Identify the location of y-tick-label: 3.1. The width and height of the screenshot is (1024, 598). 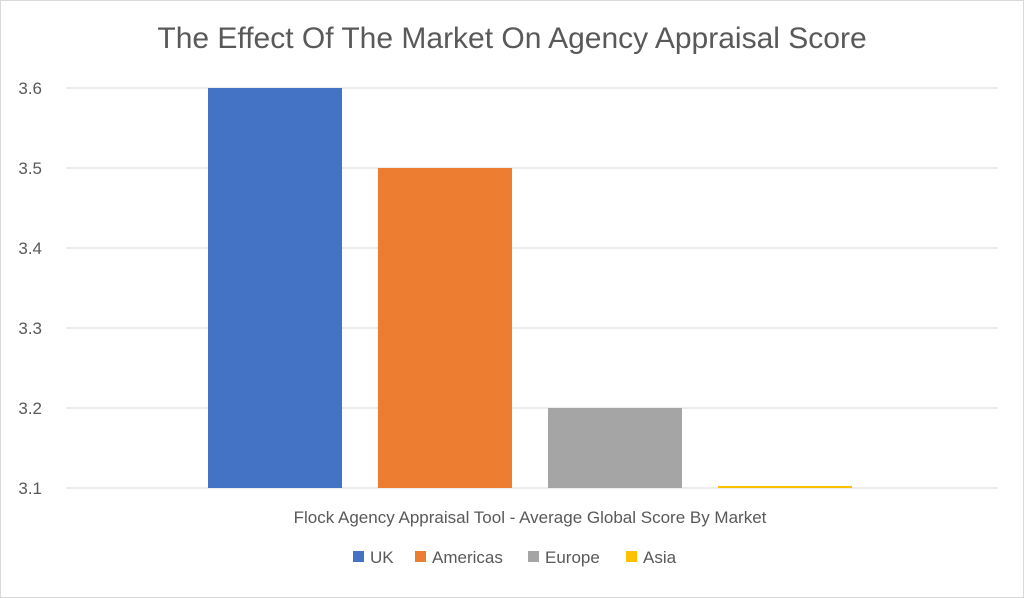
(30, 488).